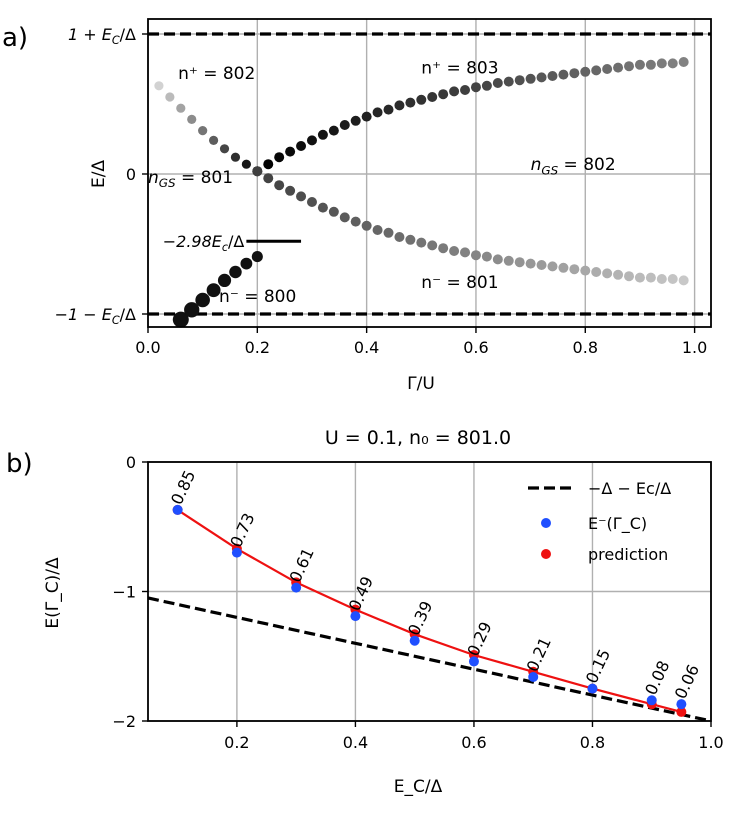 The width and height of the screenshot is (748, 829). What do you see at coordinates (257, 347) in the screenshot?
I see `panel-a-xtick-label: 0.2` at bounding box center [257, 347].